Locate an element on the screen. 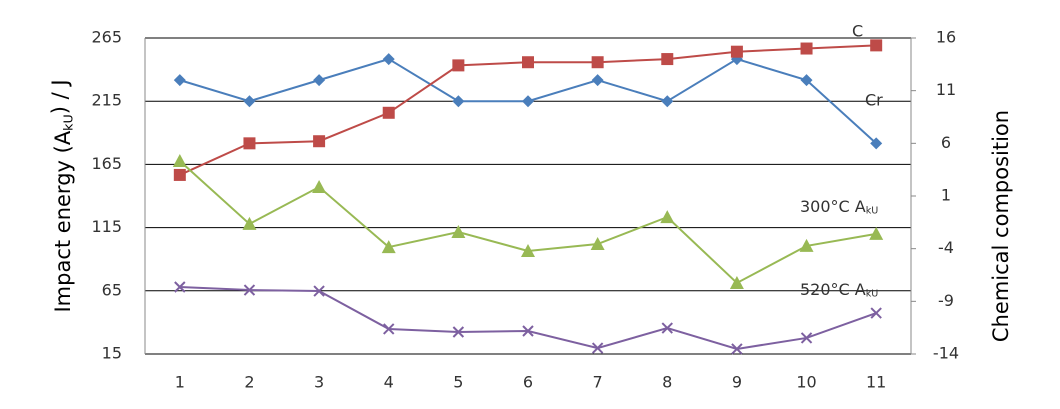  y-tick-label: 115 is located at coordinates (106, 226).